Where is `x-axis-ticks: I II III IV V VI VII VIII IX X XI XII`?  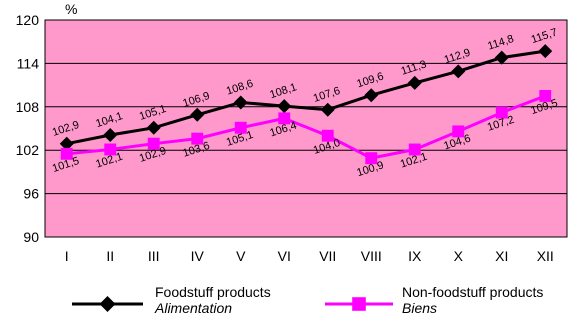 x-axis-ticks: I II III IV V VI VII VIII IX X XI XII is located at coordinates (309, 256).